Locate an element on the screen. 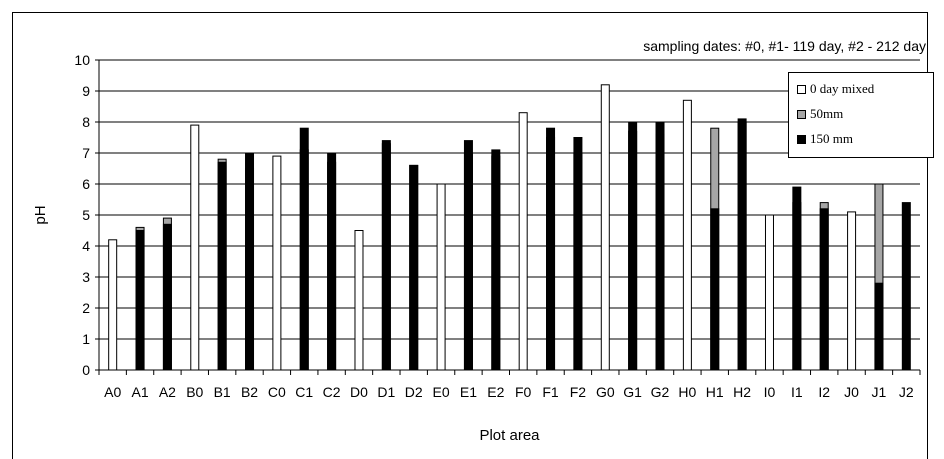 The height and width of the screenshot is (459, 944). x-tick-label: H1 is located at coordinates (715, 392).